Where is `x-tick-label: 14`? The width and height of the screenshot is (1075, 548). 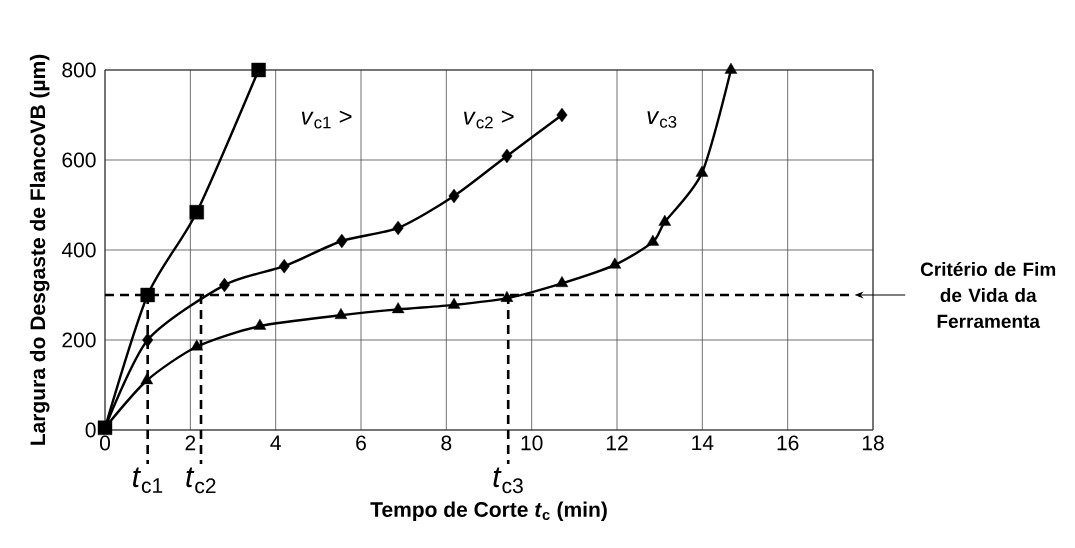
x-tick-label: 14 is located at coordinates (703, 442).